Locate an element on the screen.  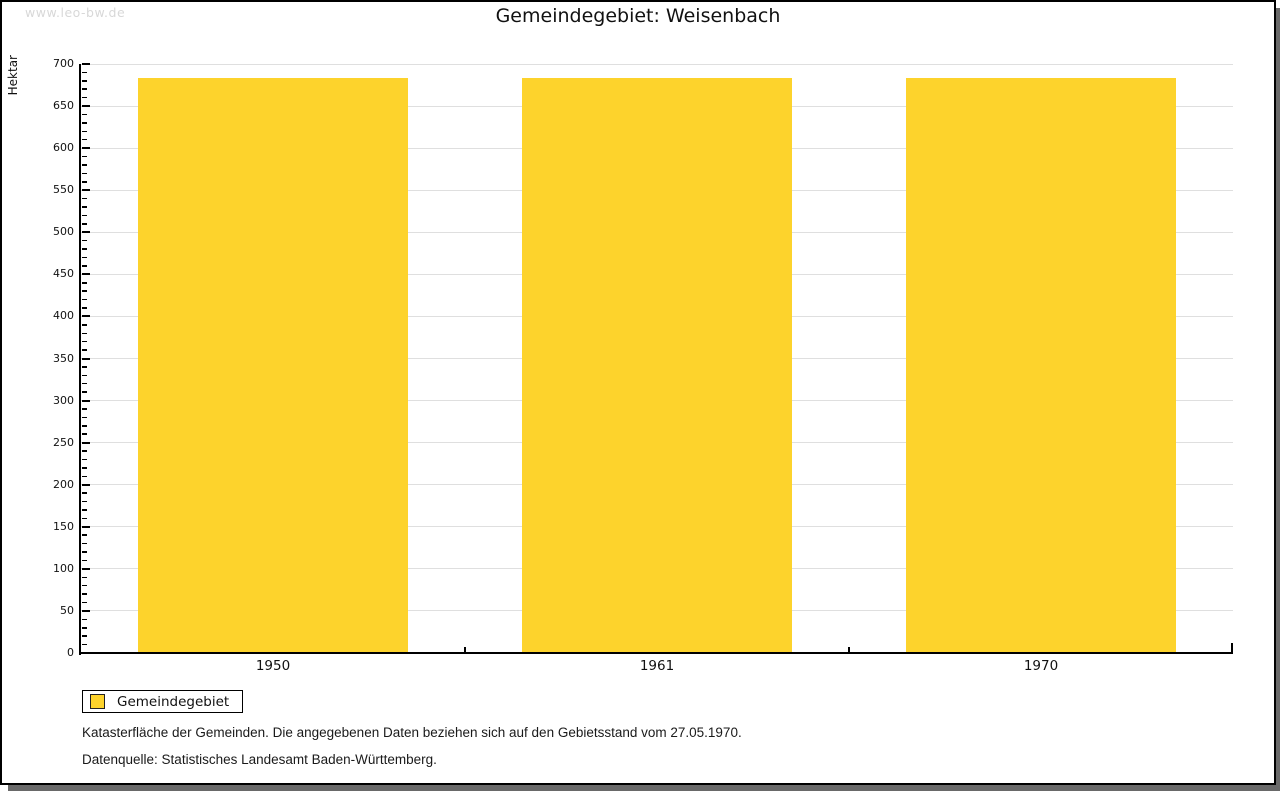
y-tick-label: 200 is located at coordinates (63, 484).